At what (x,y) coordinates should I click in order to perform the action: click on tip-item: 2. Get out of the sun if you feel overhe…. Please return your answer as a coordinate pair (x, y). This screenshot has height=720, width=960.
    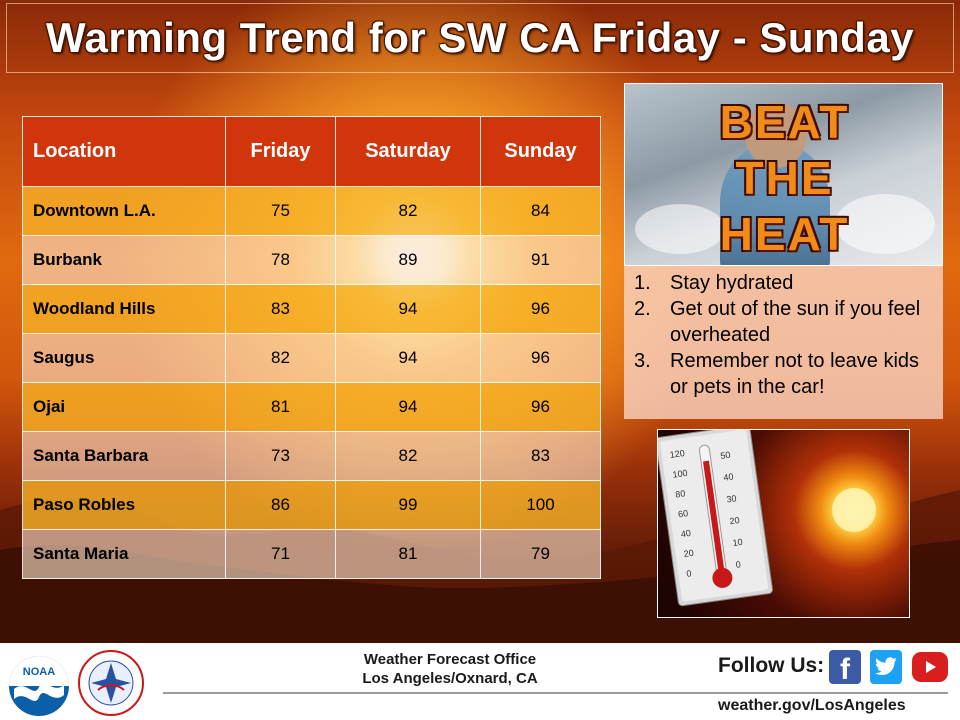
    Looking at the image, I should click on (783, 322).